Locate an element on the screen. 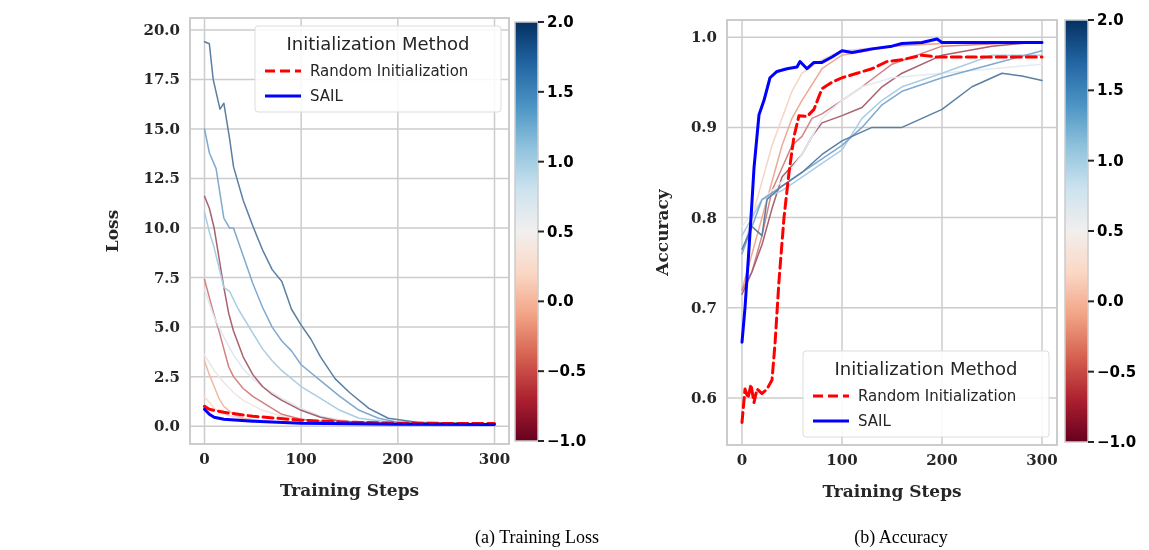  y-tick-label: 0.6 is located at coordinates (703, 398).